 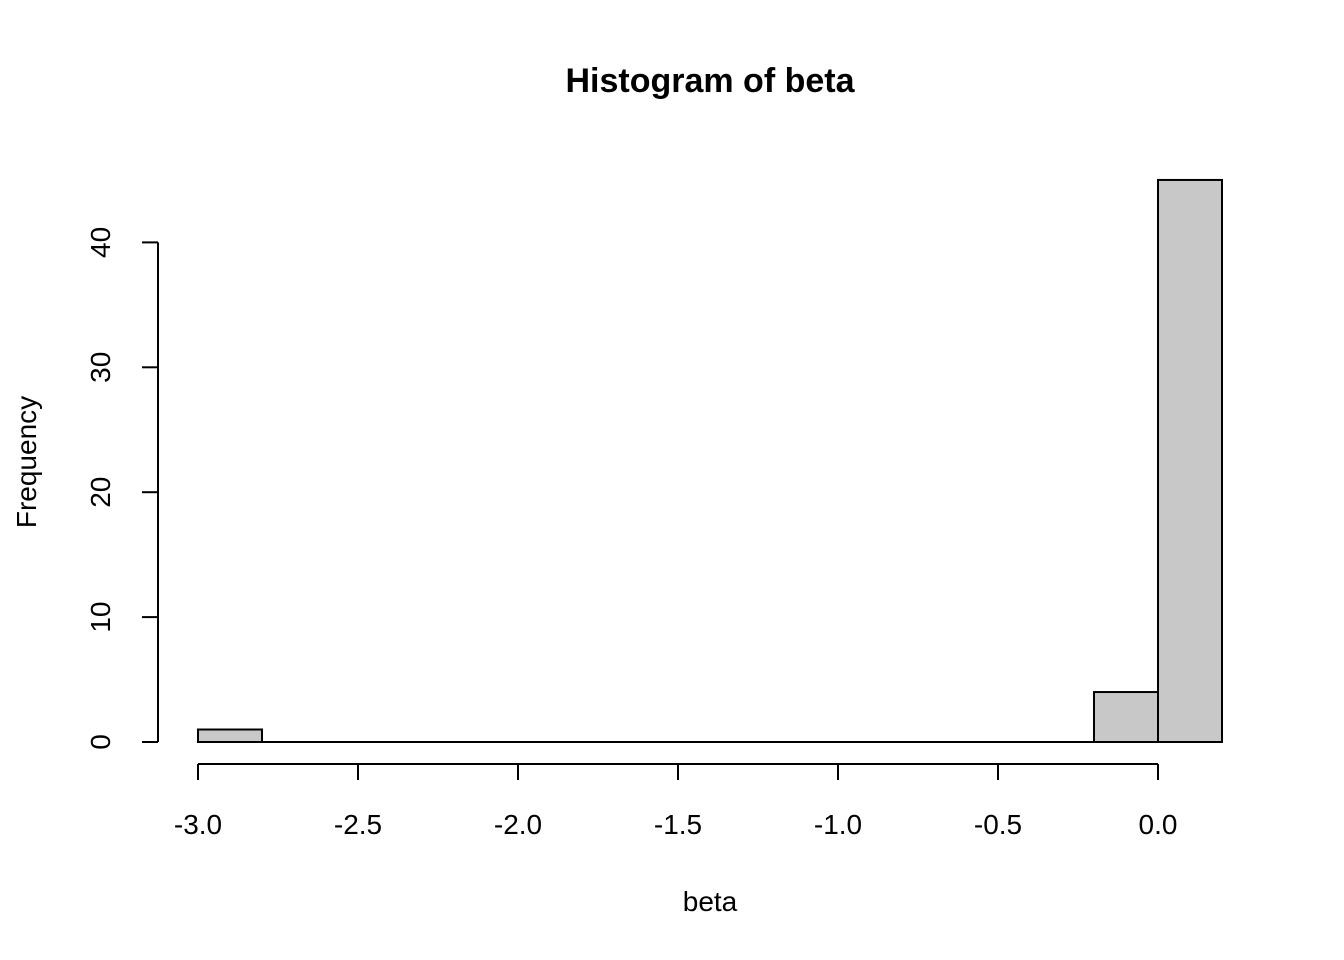 I want to click on x-tick-label: -0.5, so click(x=998, y=824).